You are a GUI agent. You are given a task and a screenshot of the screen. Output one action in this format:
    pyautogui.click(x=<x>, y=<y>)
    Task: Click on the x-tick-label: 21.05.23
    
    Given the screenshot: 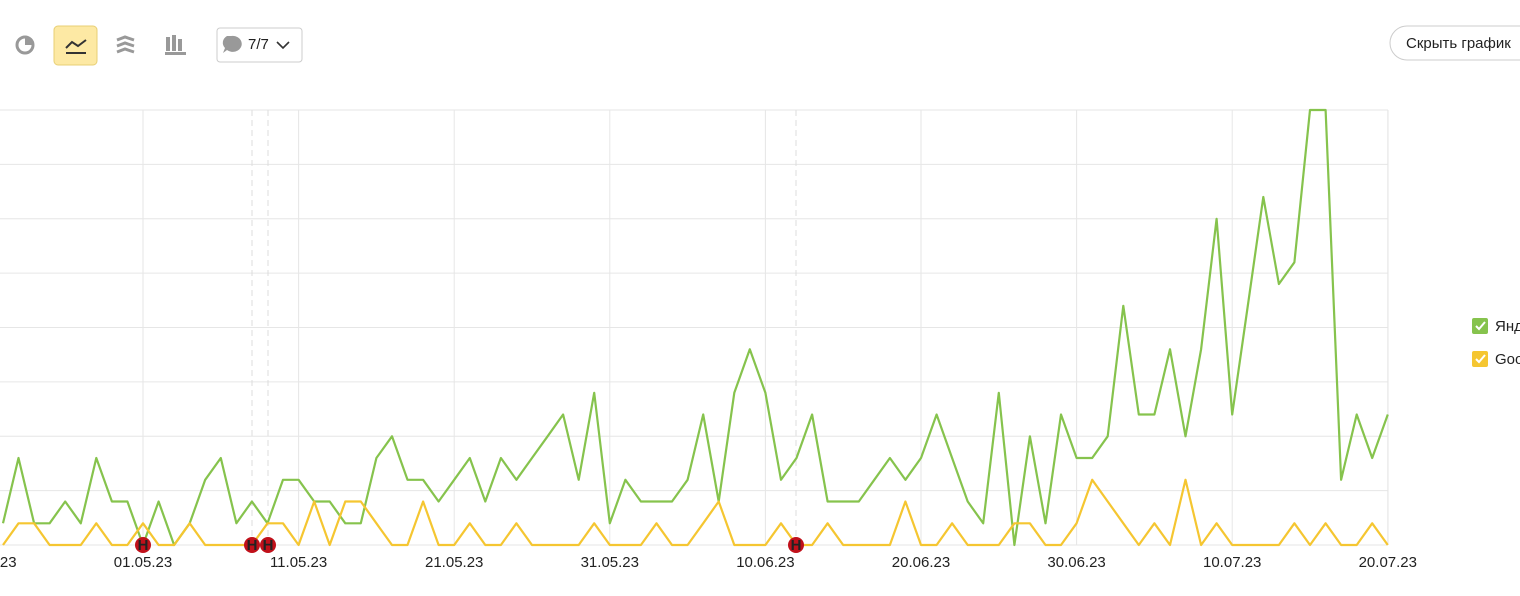 What is the action you would take?
    pyautogui.click(x=454, y=562)
    